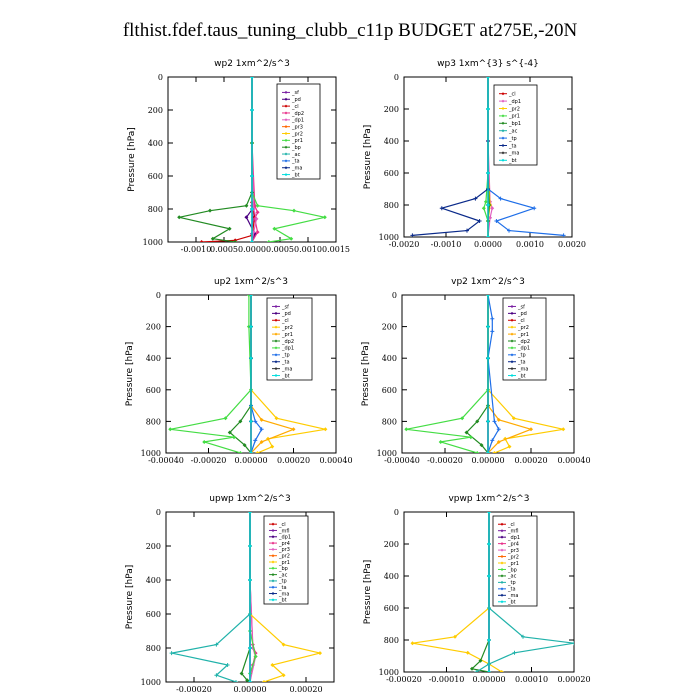 This screenshot has width=700, height=700. I want to click on y-tick-label: 400, so click(153, 358).